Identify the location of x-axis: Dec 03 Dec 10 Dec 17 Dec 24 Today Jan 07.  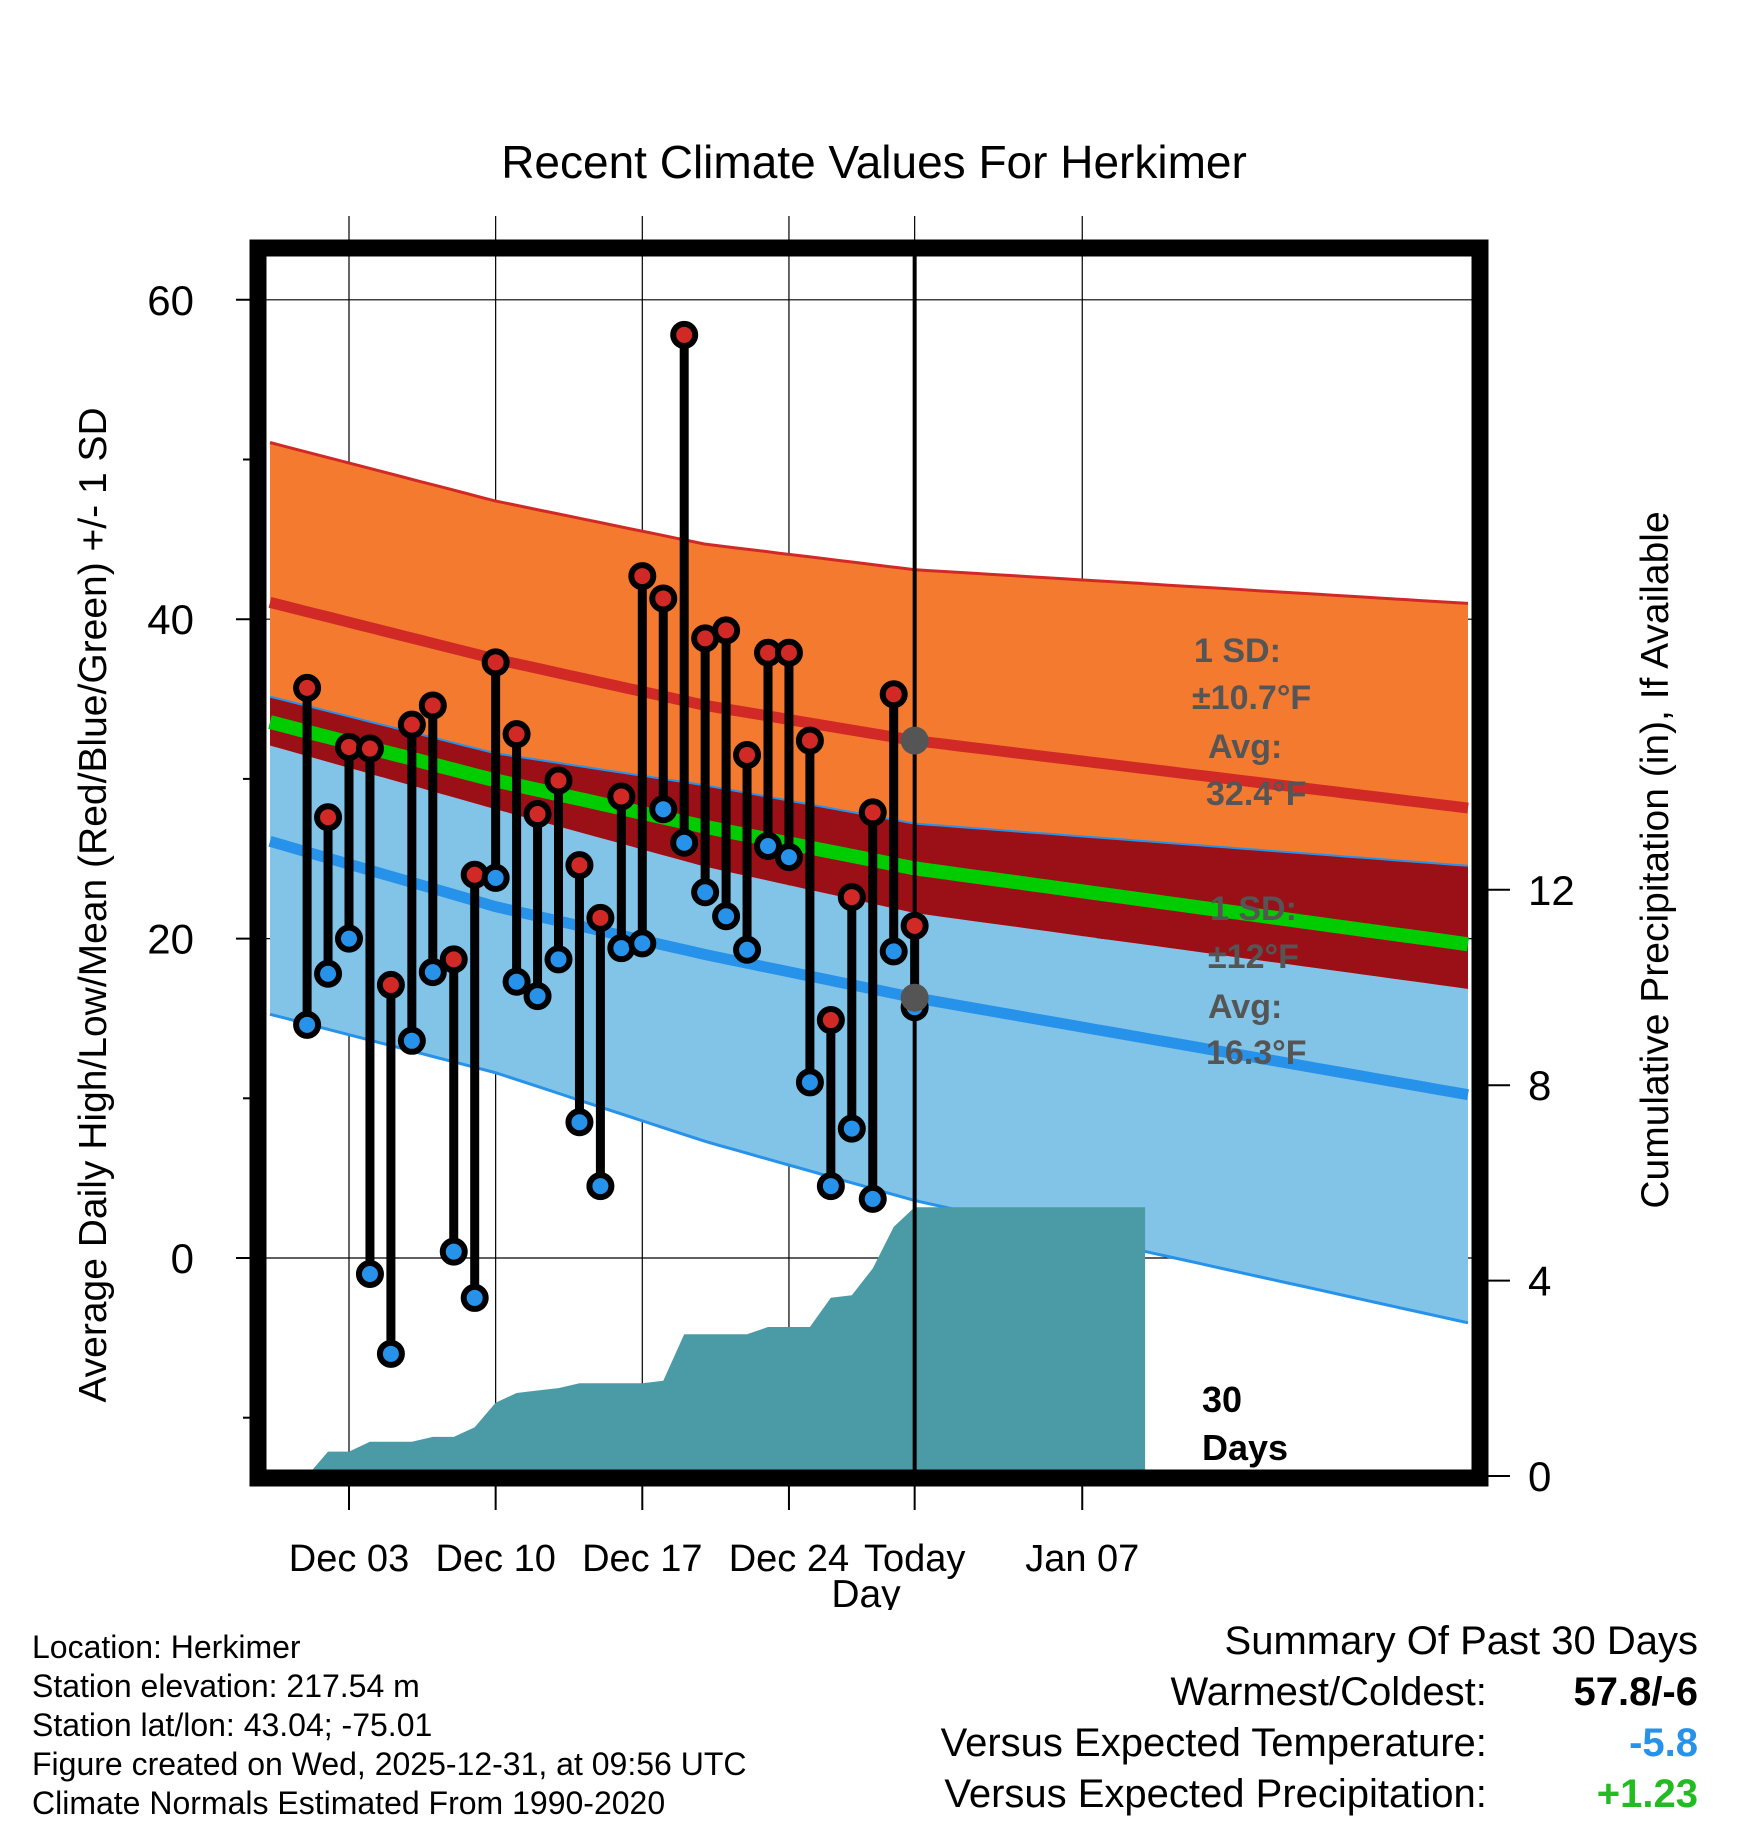
(714, 1529).